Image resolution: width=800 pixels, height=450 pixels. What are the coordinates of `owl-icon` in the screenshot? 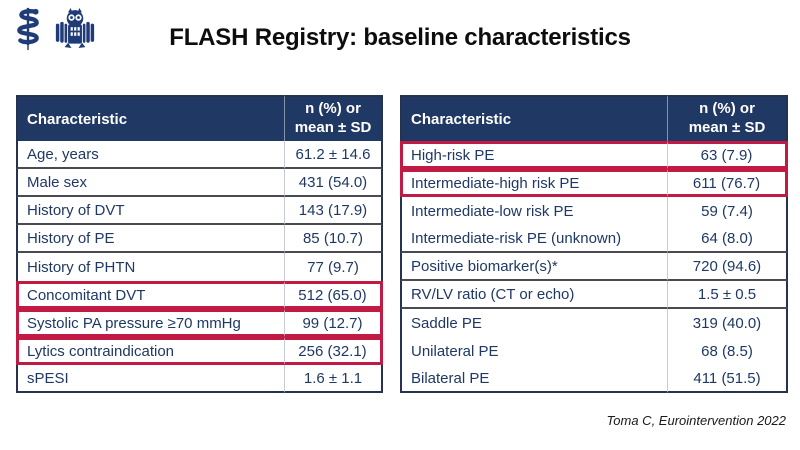 It's located at (75, 28).